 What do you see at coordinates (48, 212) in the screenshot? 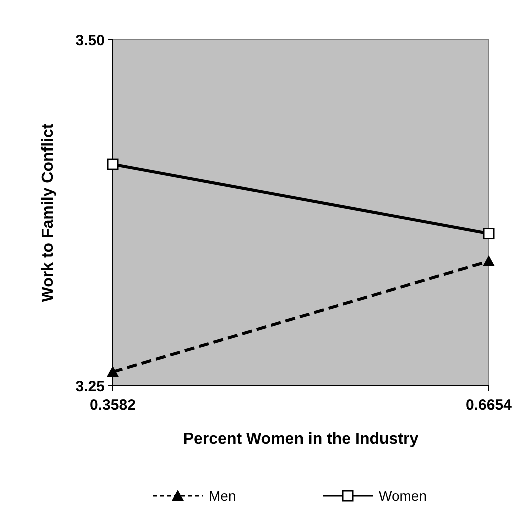
I see `y-axis-title: Work to Family Conflict` at bounding box center [48, 212].